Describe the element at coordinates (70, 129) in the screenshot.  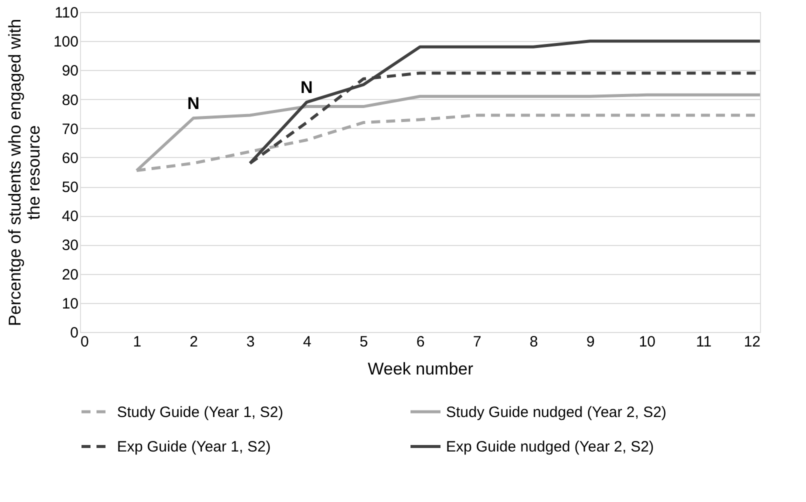
I see `y-tick-label: 70` at that location.